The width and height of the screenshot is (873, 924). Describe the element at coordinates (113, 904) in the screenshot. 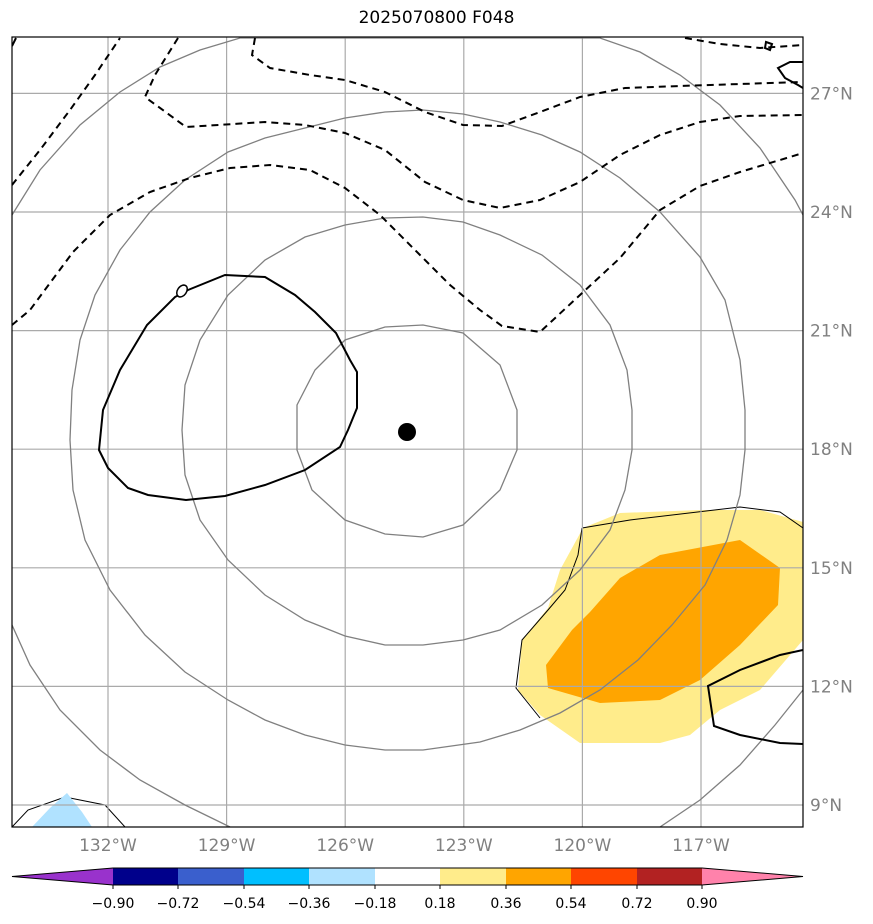

I see `colorbar-tick-label: −0.90` at that location.